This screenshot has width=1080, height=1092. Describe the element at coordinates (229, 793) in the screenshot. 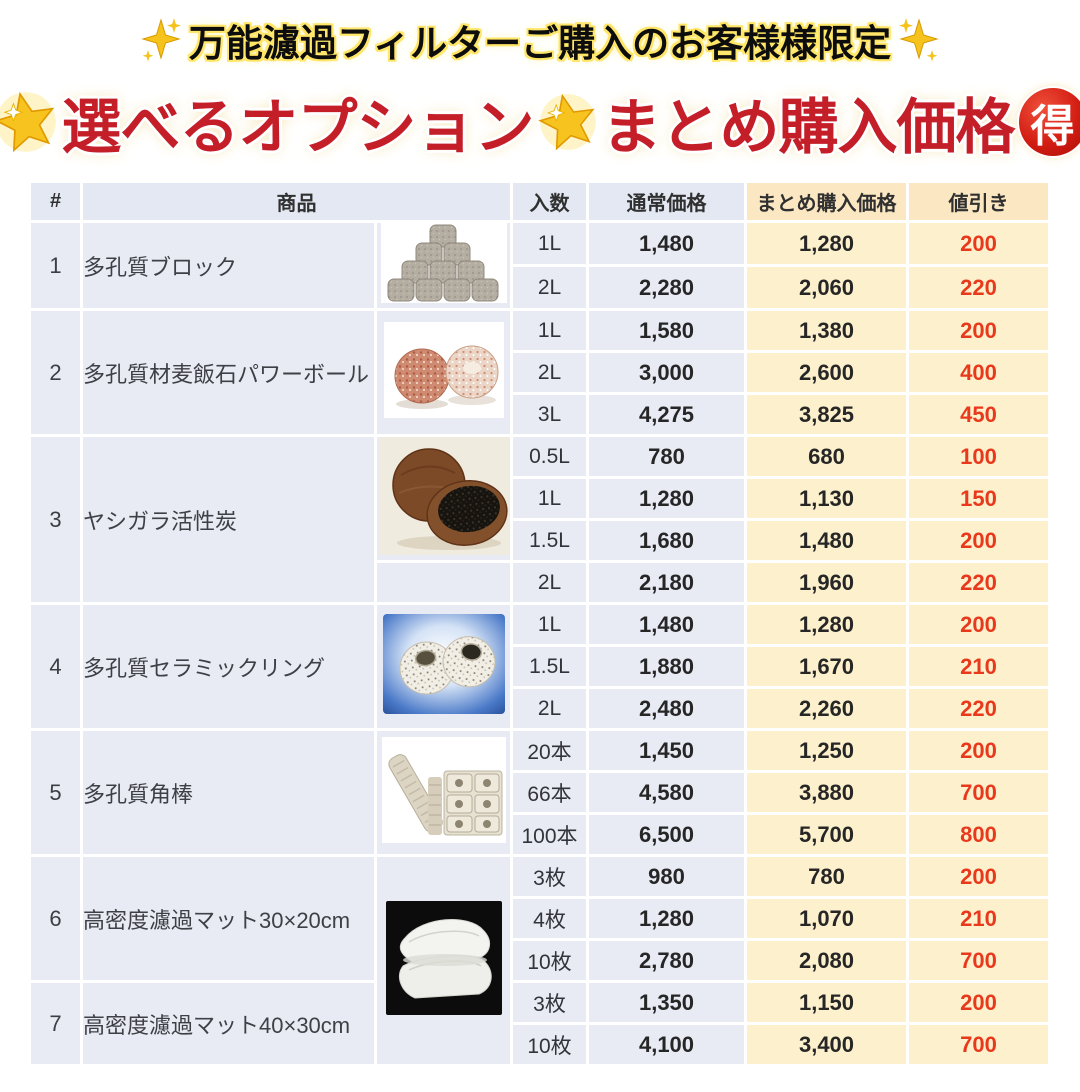

I see `product-name: 多孔質角棒` at that location.